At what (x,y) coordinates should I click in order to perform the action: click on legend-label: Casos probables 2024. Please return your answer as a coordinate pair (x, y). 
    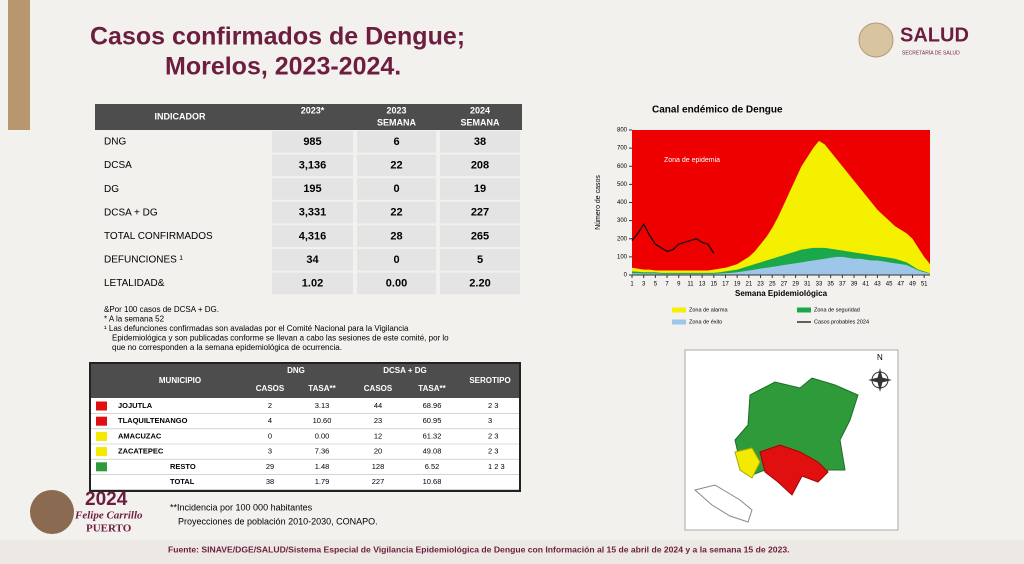
    Looking at the image, I should click on (841, 322).